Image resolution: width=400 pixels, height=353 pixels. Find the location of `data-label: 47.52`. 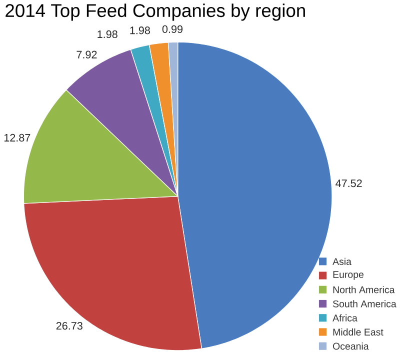

data-label: 47.52 is located at coordinates (349, 183).